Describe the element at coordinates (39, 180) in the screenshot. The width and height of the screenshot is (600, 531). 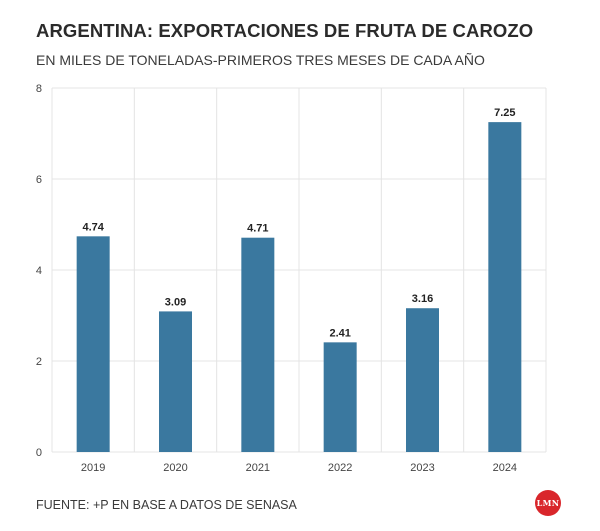
I see `y-tick-label: 6` at that location.